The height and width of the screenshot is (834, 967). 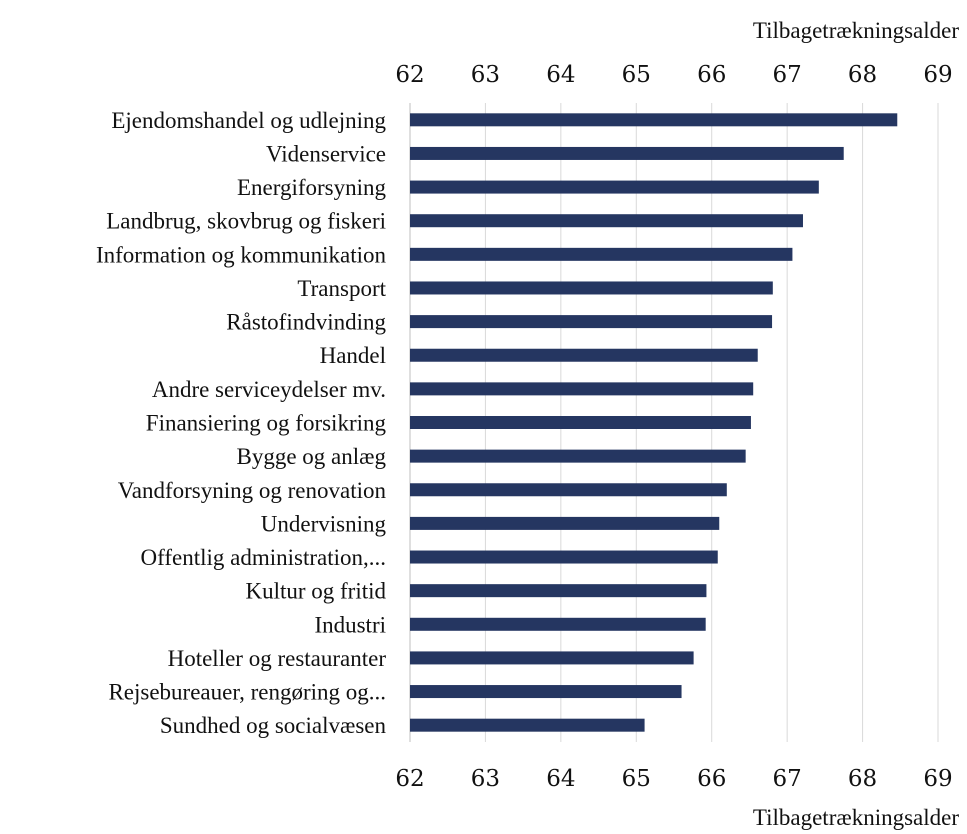 What do you see at coordinates (246, 221) in the screenshot?
I see `category-label: Landbrug, skovbrug og fiskeri` at bounding box center [246, 221].